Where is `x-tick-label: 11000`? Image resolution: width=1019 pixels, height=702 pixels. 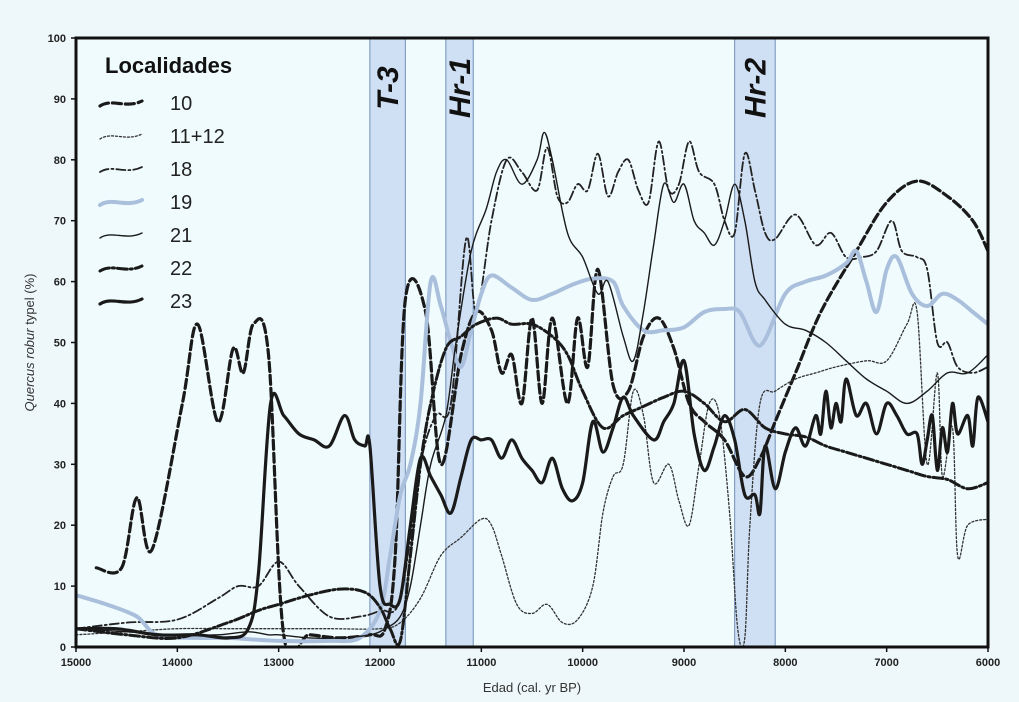 x-tick-label: 11000 is located at coordinates (481, 663).